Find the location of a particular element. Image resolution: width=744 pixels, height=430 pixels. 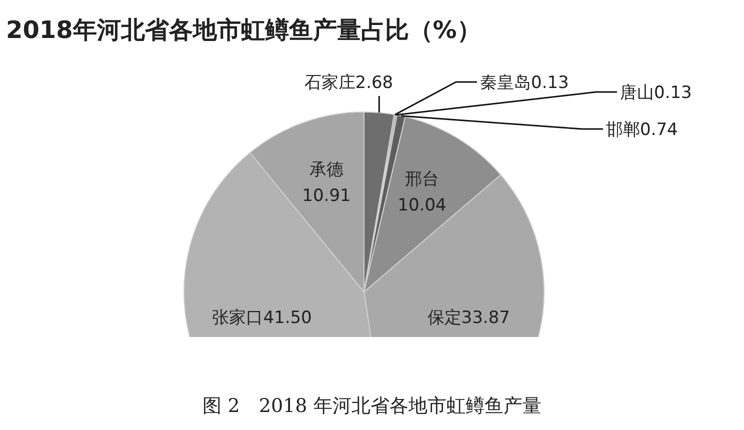

slice-label: 张家口41.50 is located at coordinates (262, 318).